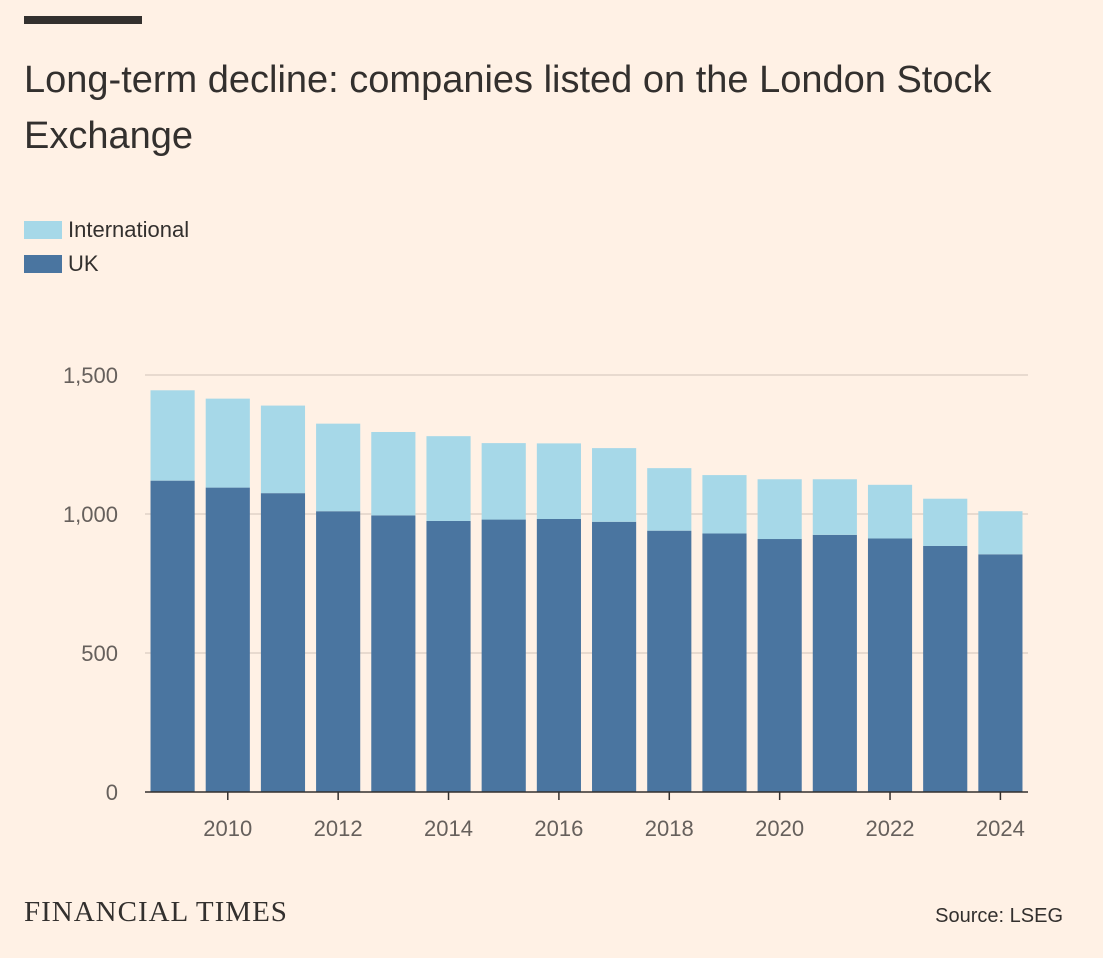 This screenshot has width=1103, height=958. Describe the element at coordinates (156, 912) in the screenshot. I see `ft-logo: FINANCIAL TIMES` at that location.